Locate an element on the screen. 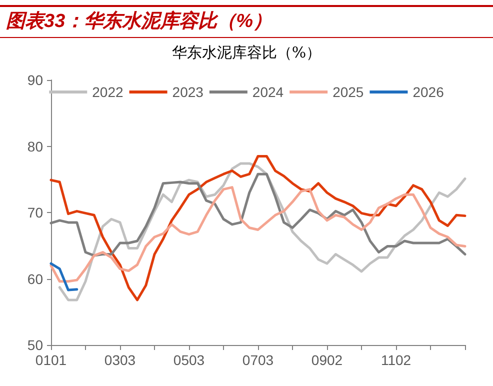  y-tick-label: 60 is located at coordinates (35, 278).